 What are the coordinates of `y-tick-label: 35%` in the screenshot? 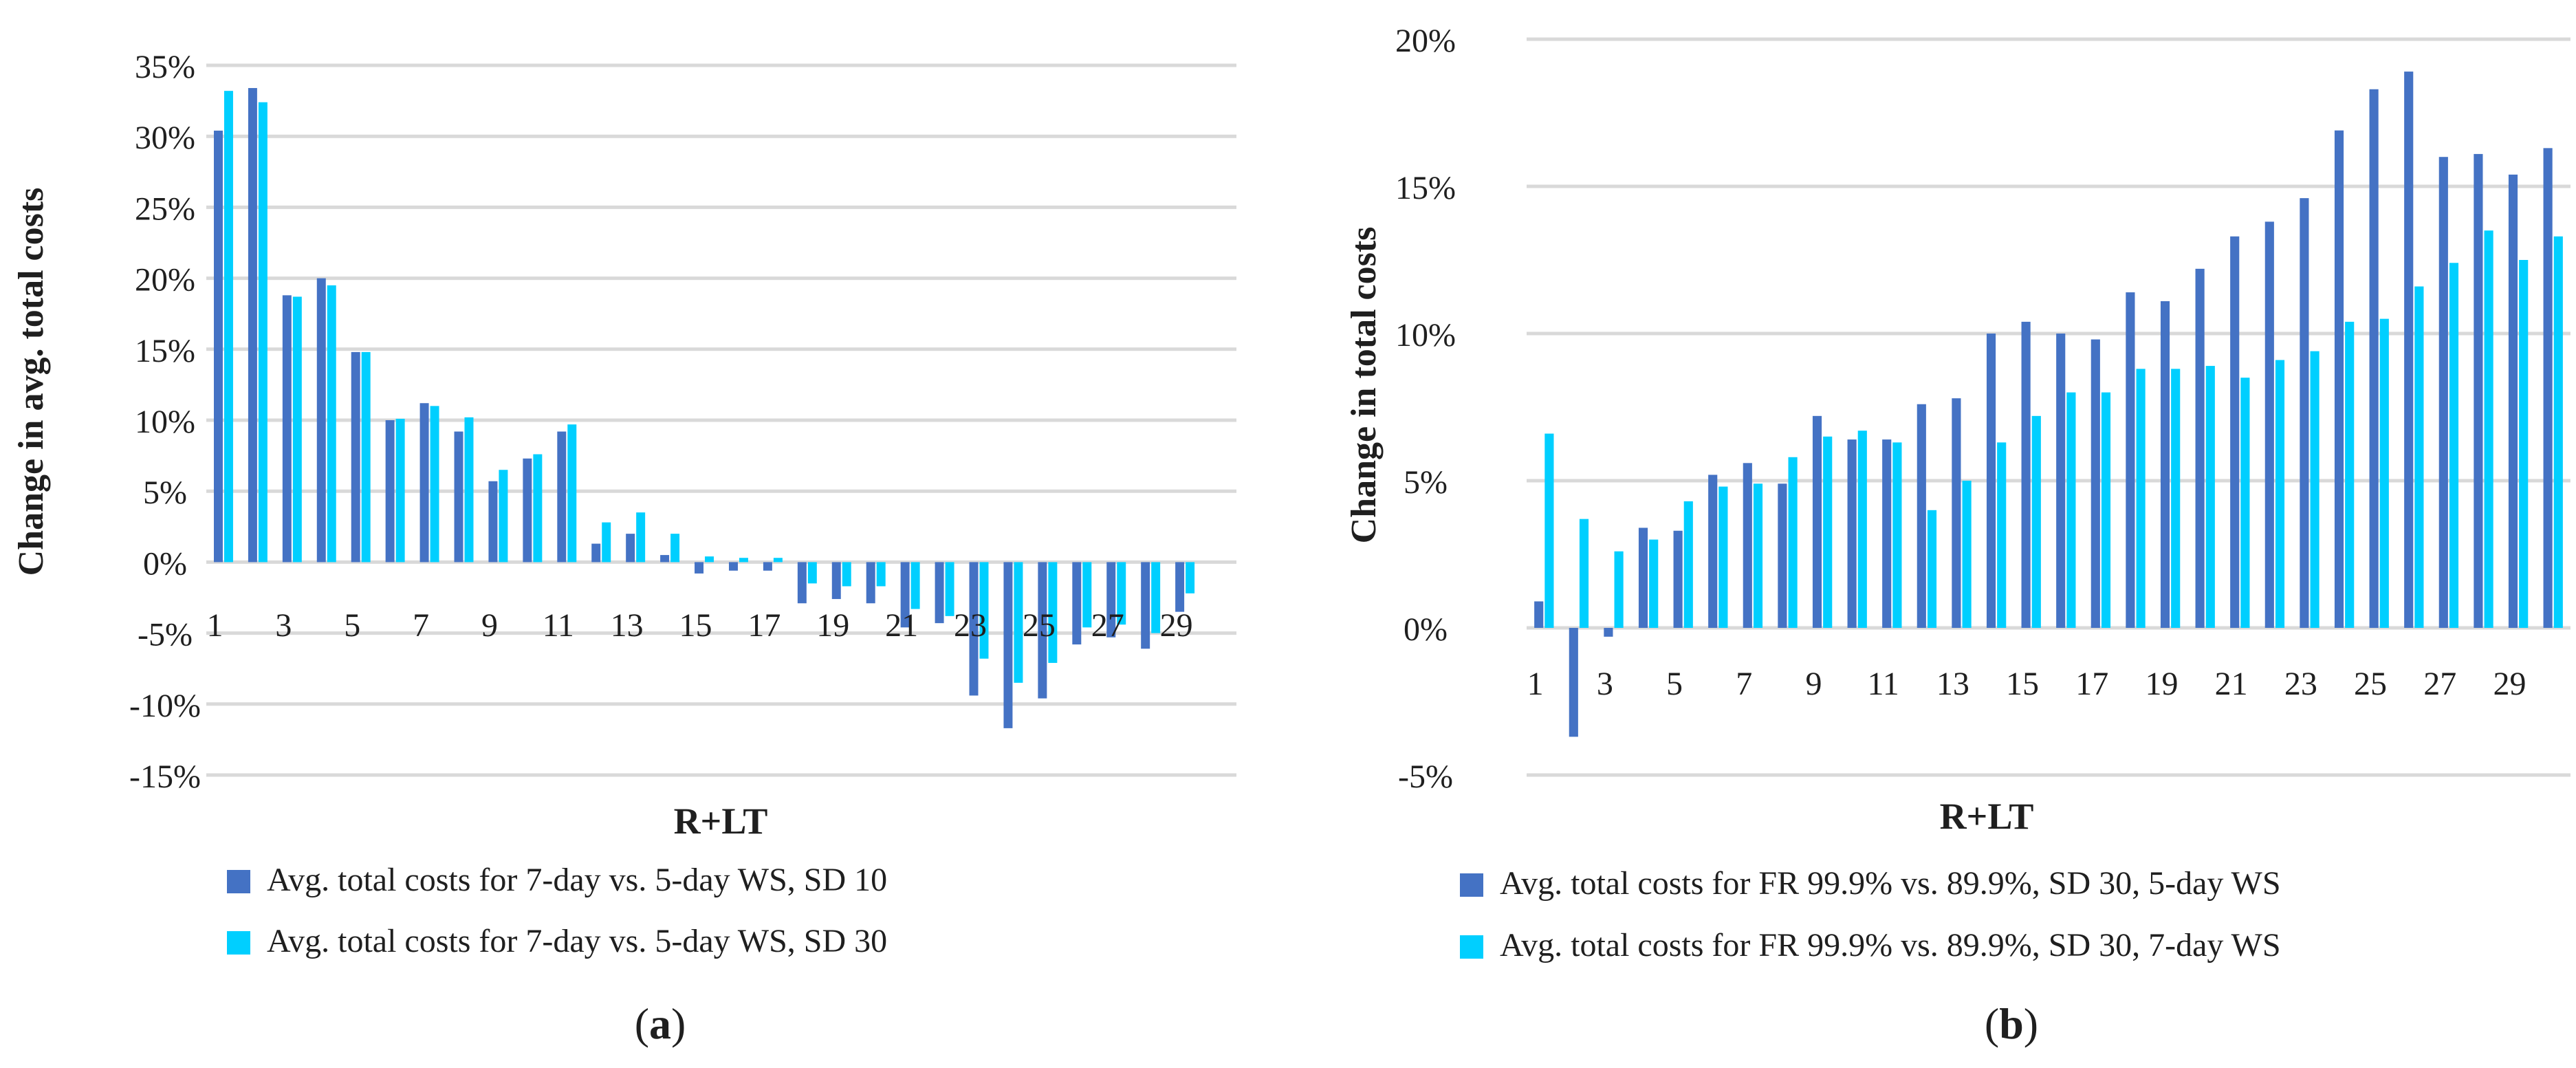 It's located at (165, 67).